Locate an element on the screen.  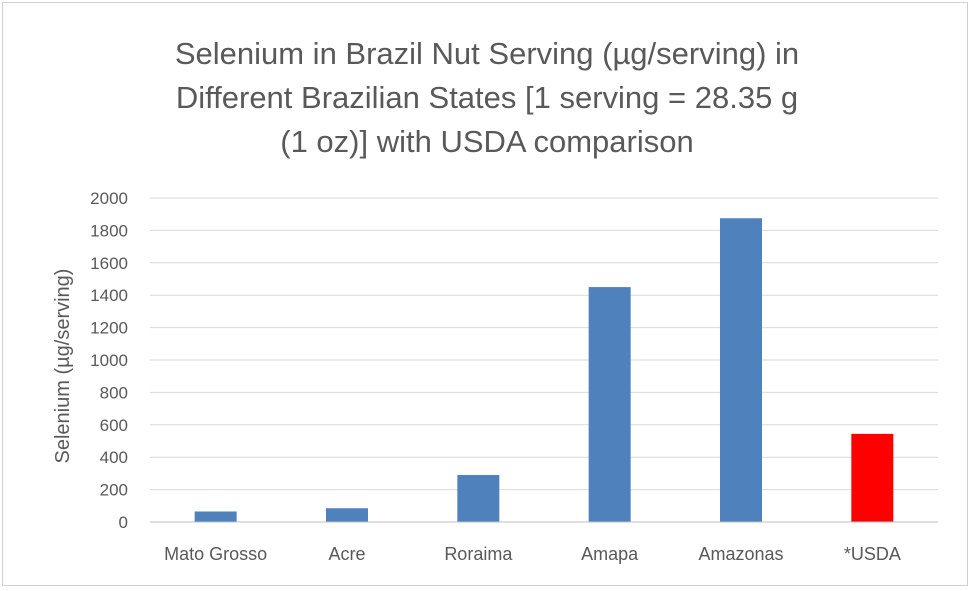
y-tick-label: 400 is located at coordinates (114, 457).